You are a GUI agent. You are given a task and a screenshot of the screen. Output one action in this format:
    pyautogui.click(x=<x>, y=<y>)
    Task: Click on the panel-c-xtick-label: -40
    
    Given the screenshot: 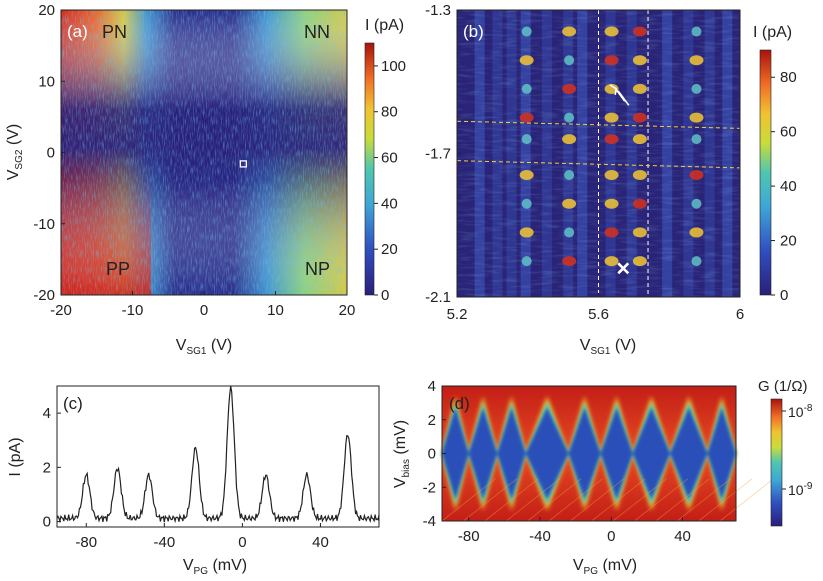 What is the action you would take?
    pyautogui.click(x=164, y=542)
    